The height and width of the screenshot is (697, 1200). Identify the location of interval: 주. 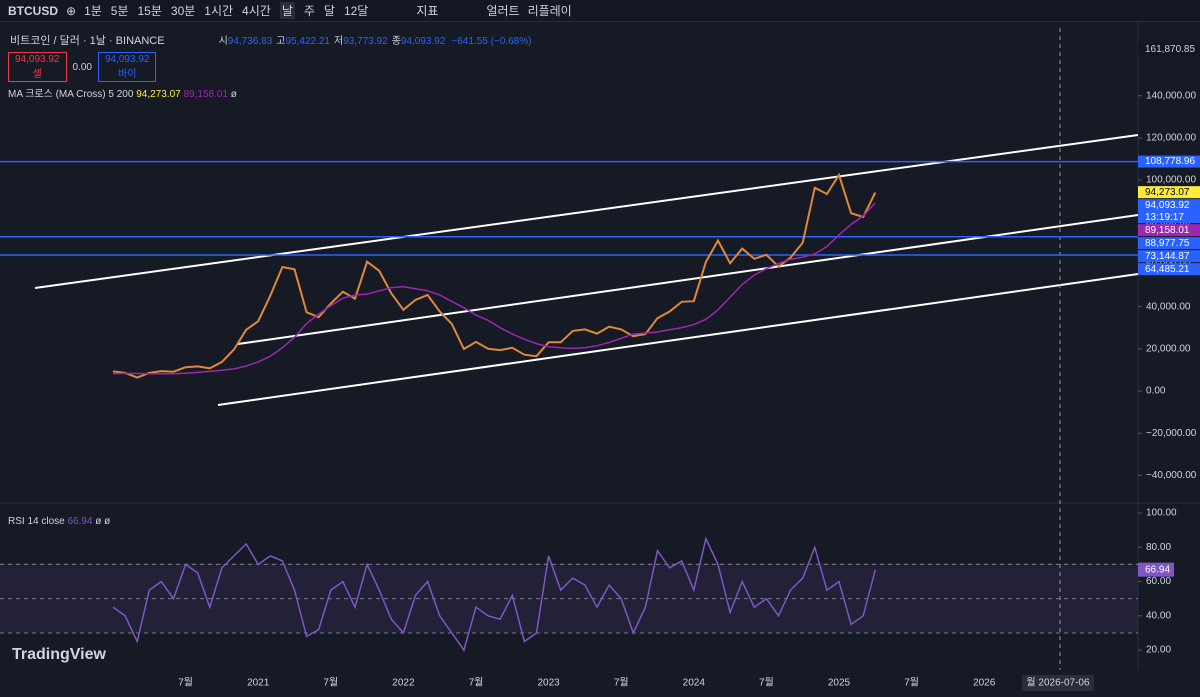
(309, 11).